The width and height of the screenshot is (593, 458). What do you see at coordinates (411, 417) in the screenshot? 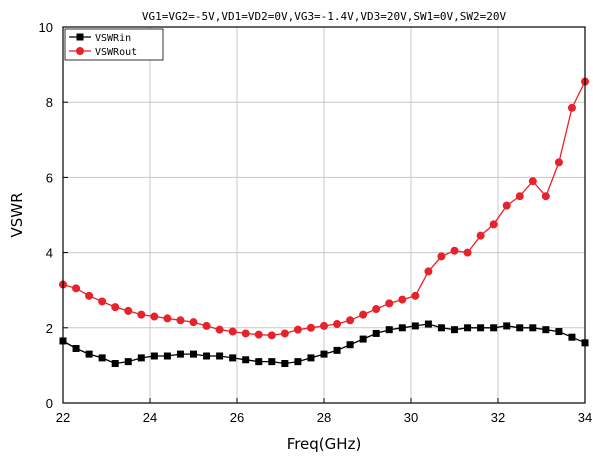
I see `x-tick-label: 30` at bounding box center [411, 417].